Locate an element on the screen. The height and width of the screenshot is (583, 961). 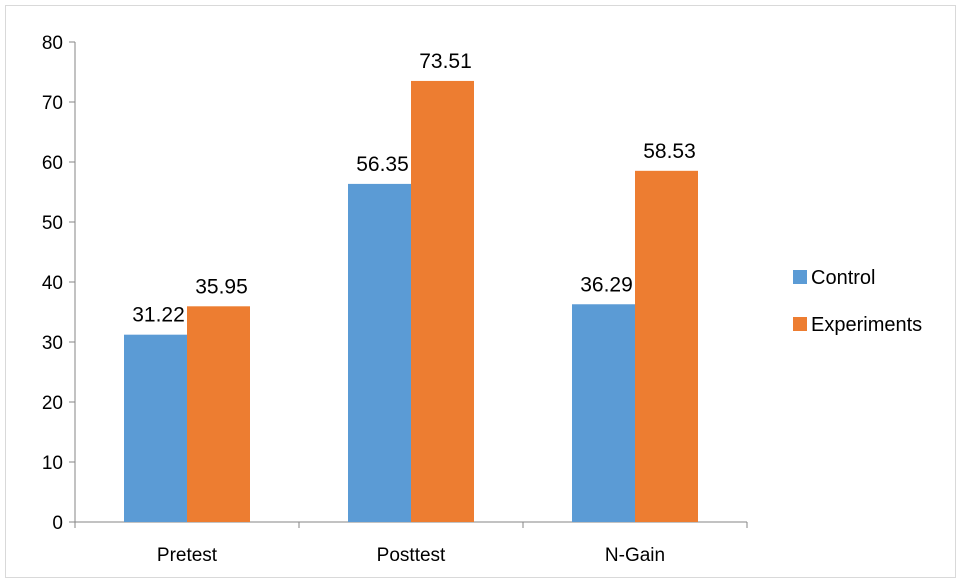
x-axis: Pretest Posttest N-Gain is located at coordinates (411, 543).